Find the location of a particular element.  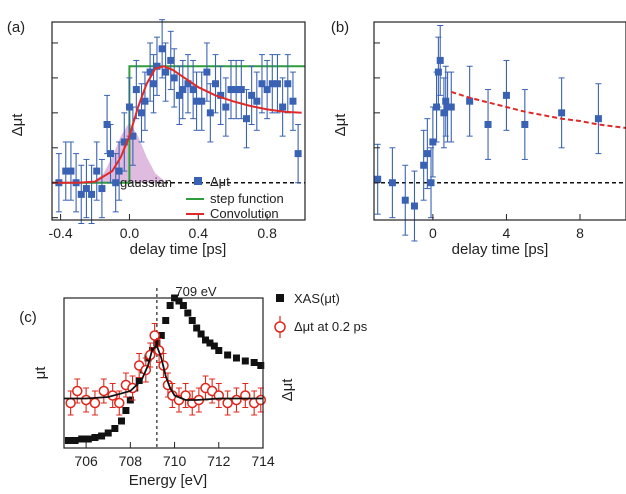

panel-label-c: (c) is located at coordinates (28, 317).